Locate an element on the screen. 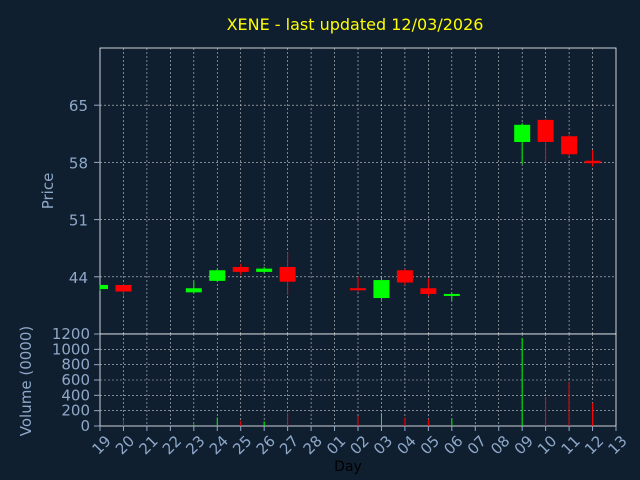 The width and height of the screenshot is (640, 480). x-tick-label: 27 is located at coordinates (289, 445).